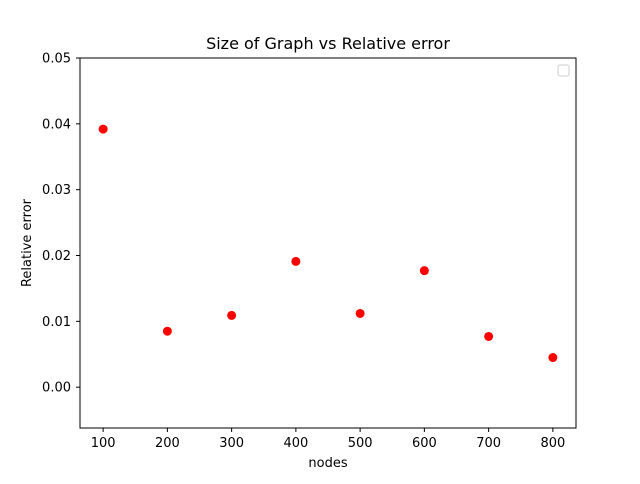  What do you see at coordinates (61, 224) in the screenshot?
I see `y-axis-ticks: 0.00 0.01 0.02 0.03 0.04 0.05` at bounding box center [61, 224].